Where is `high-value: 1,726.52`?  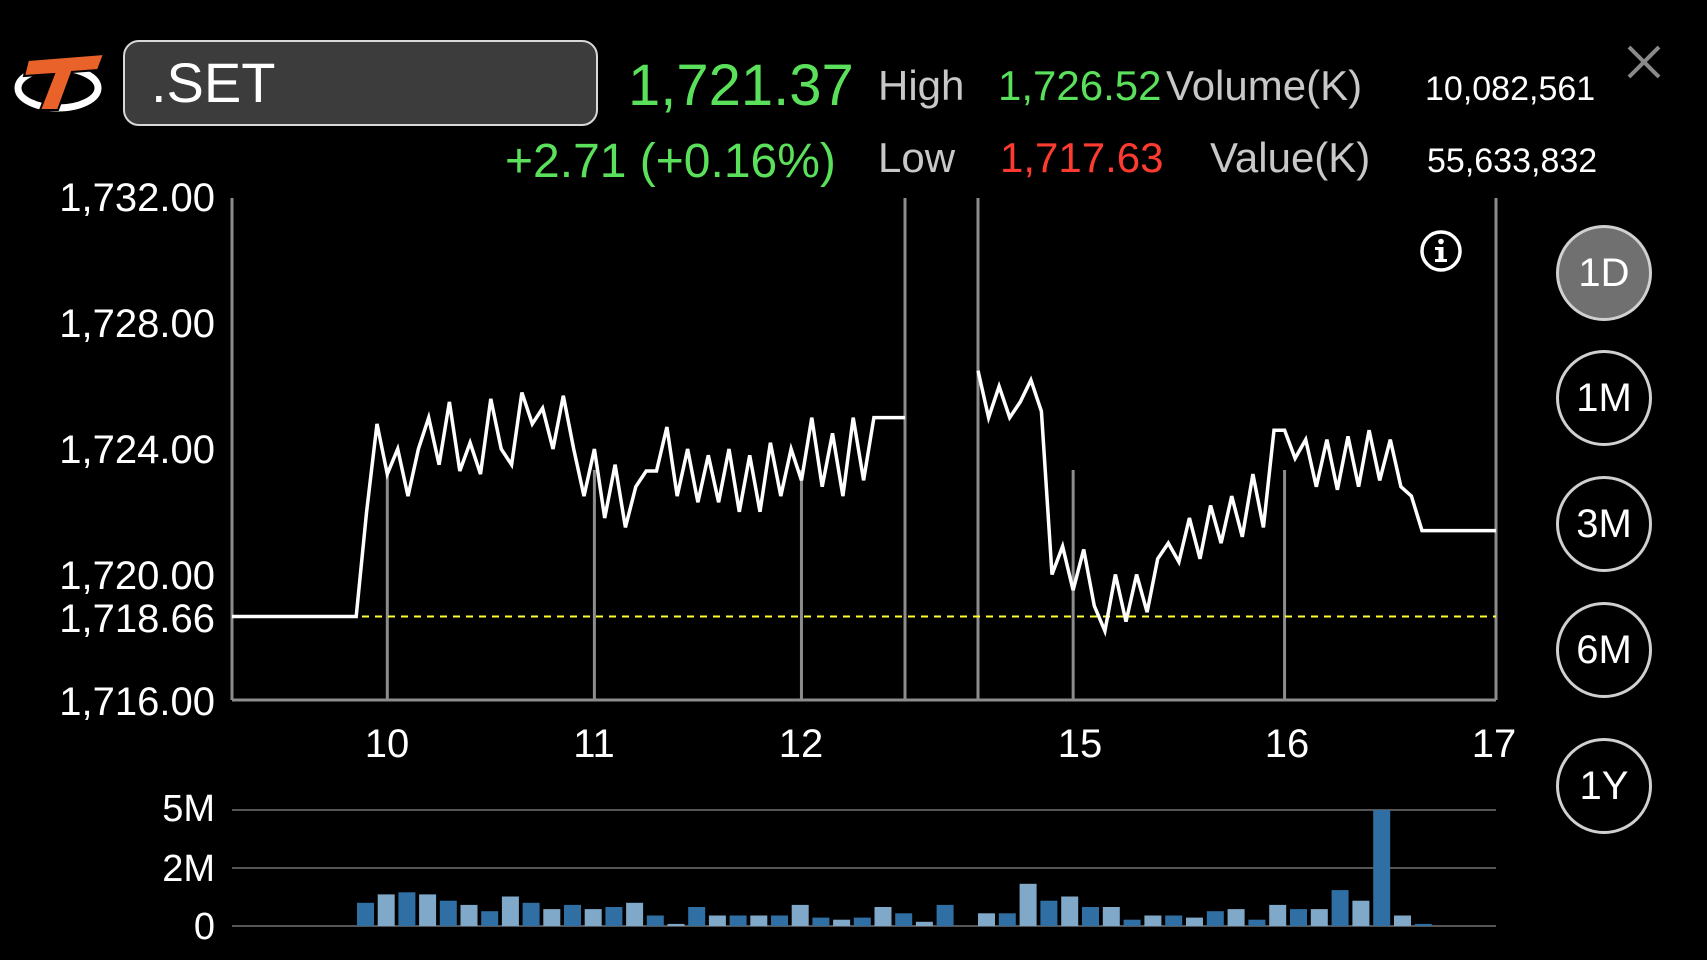
high-value: 1,726.52 is located at coordinates (1080, 85).